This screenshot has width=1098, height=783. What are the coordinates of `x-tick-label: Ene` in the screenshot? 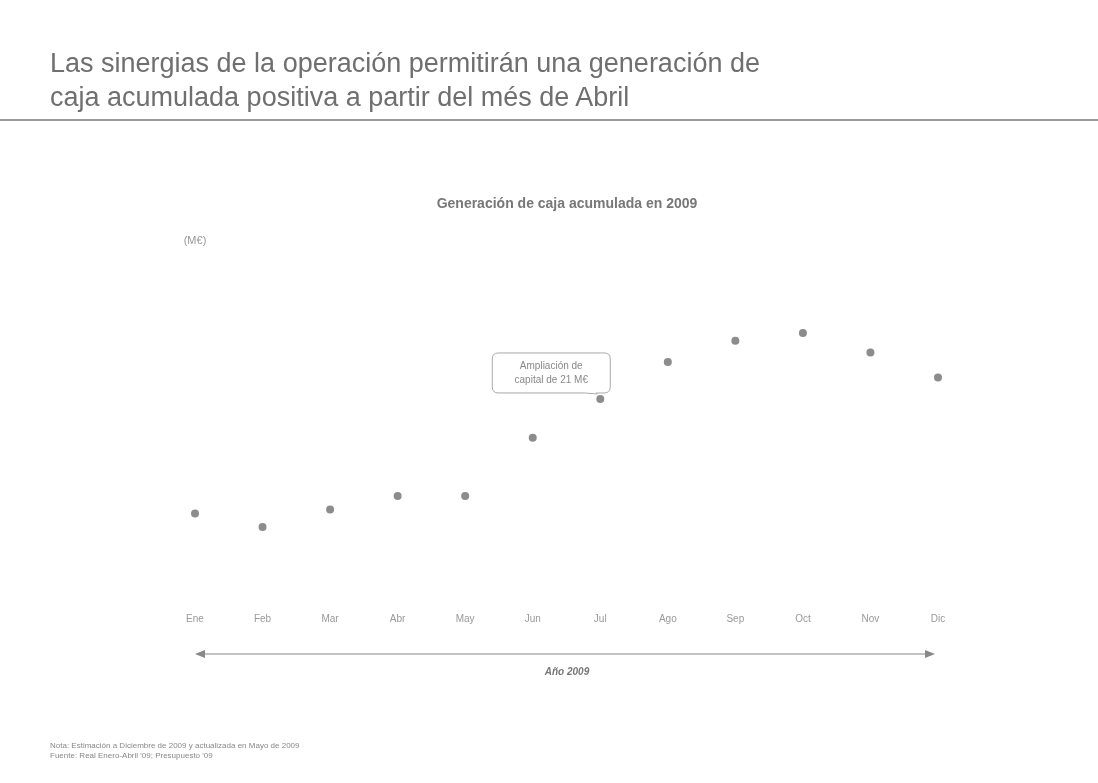 It's located at (195, 618).